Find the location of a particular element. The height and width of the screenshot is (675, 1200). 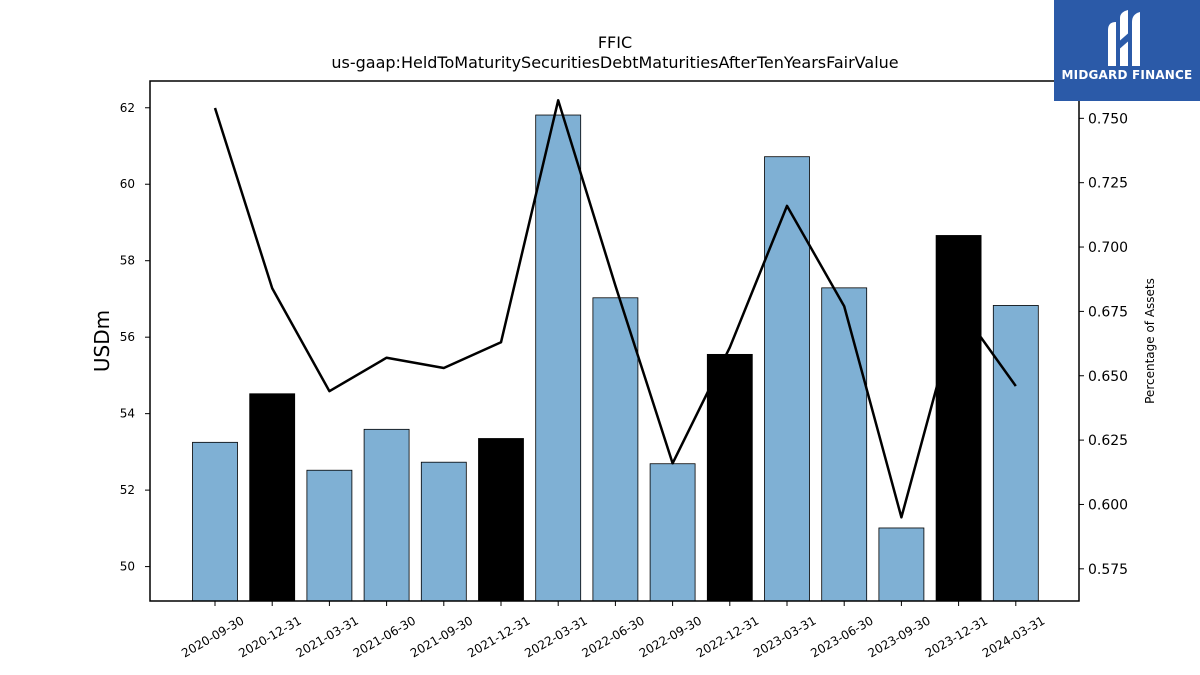

y2-tick-label: 0.725 is located at coordinates (1108, 184).